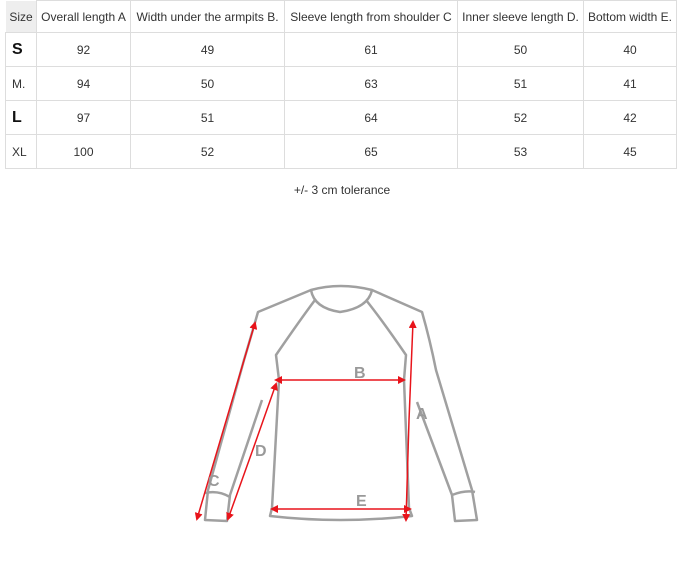 This screenshot has width=684, height=576. Describe the element at coordinates (264, 417) in the screenshot. I see `arrow-d` at that location.